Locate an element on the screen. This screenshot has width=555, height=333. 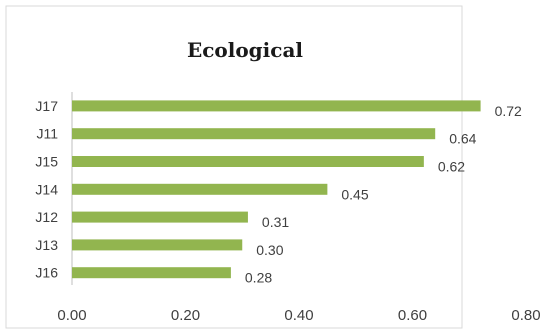
data-label: 0.28 is located at coordinates (258, 278).